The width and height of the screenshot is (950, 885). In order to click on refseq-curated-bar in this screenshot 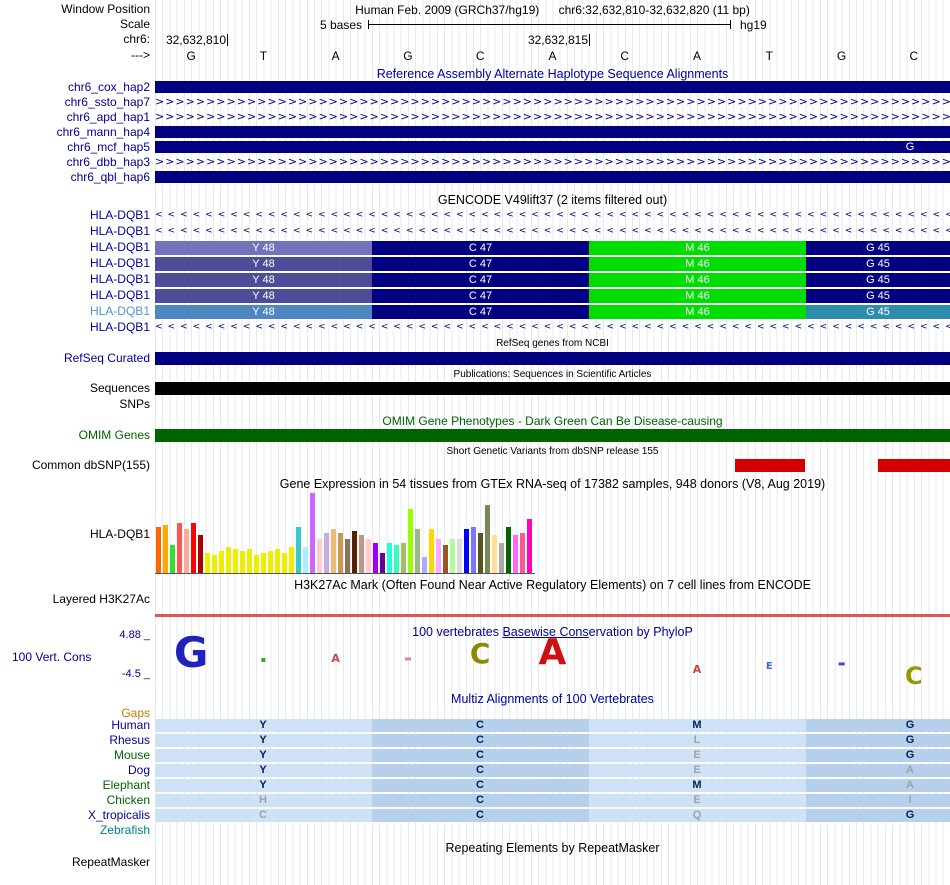, I will do `click(552, 358)`.